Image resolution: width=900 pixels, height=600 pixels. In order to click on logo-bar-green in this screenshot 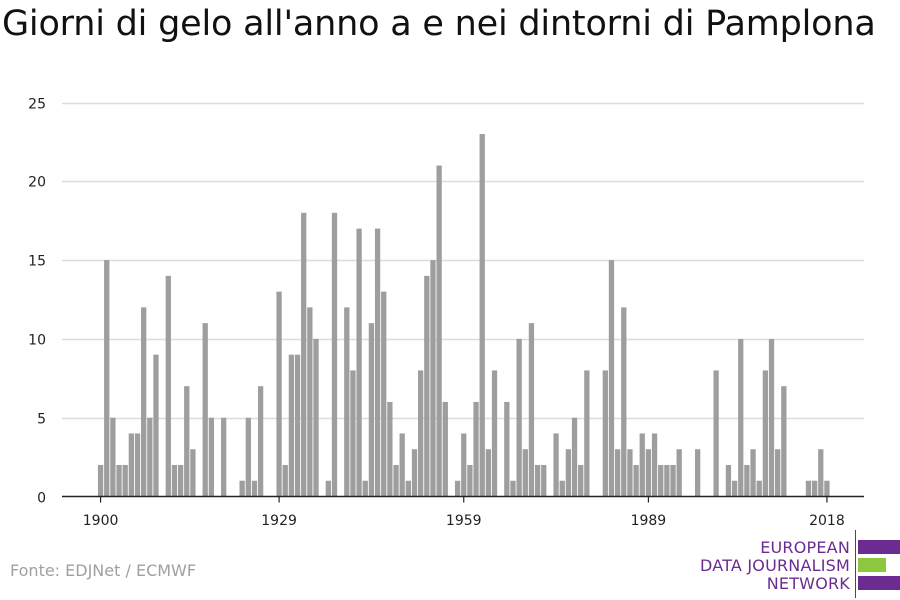, I will do `click(872, 565)`.